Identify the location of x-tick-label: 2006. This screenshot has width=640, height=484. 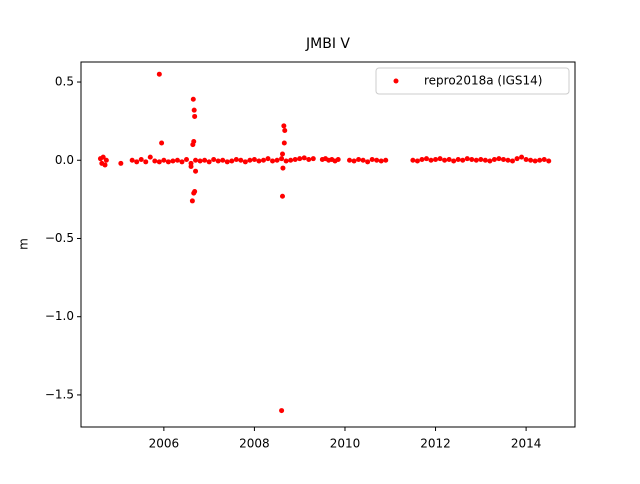
(164, 444).